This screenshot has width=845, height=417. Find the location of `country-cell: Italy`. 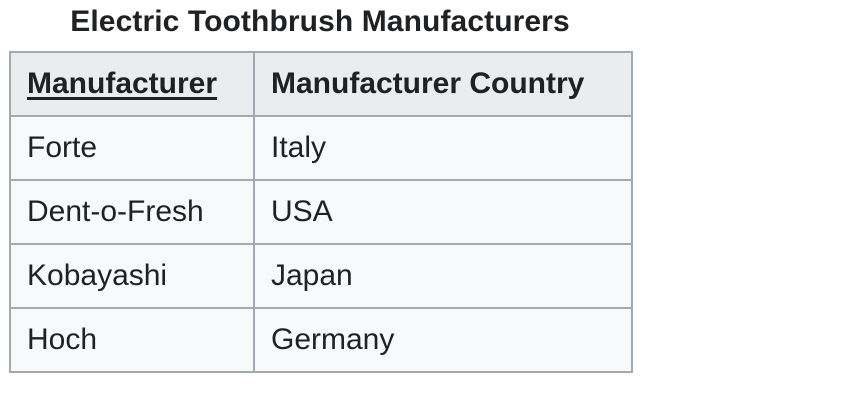

country-cell: Italy is located at coordinates (443, 148).